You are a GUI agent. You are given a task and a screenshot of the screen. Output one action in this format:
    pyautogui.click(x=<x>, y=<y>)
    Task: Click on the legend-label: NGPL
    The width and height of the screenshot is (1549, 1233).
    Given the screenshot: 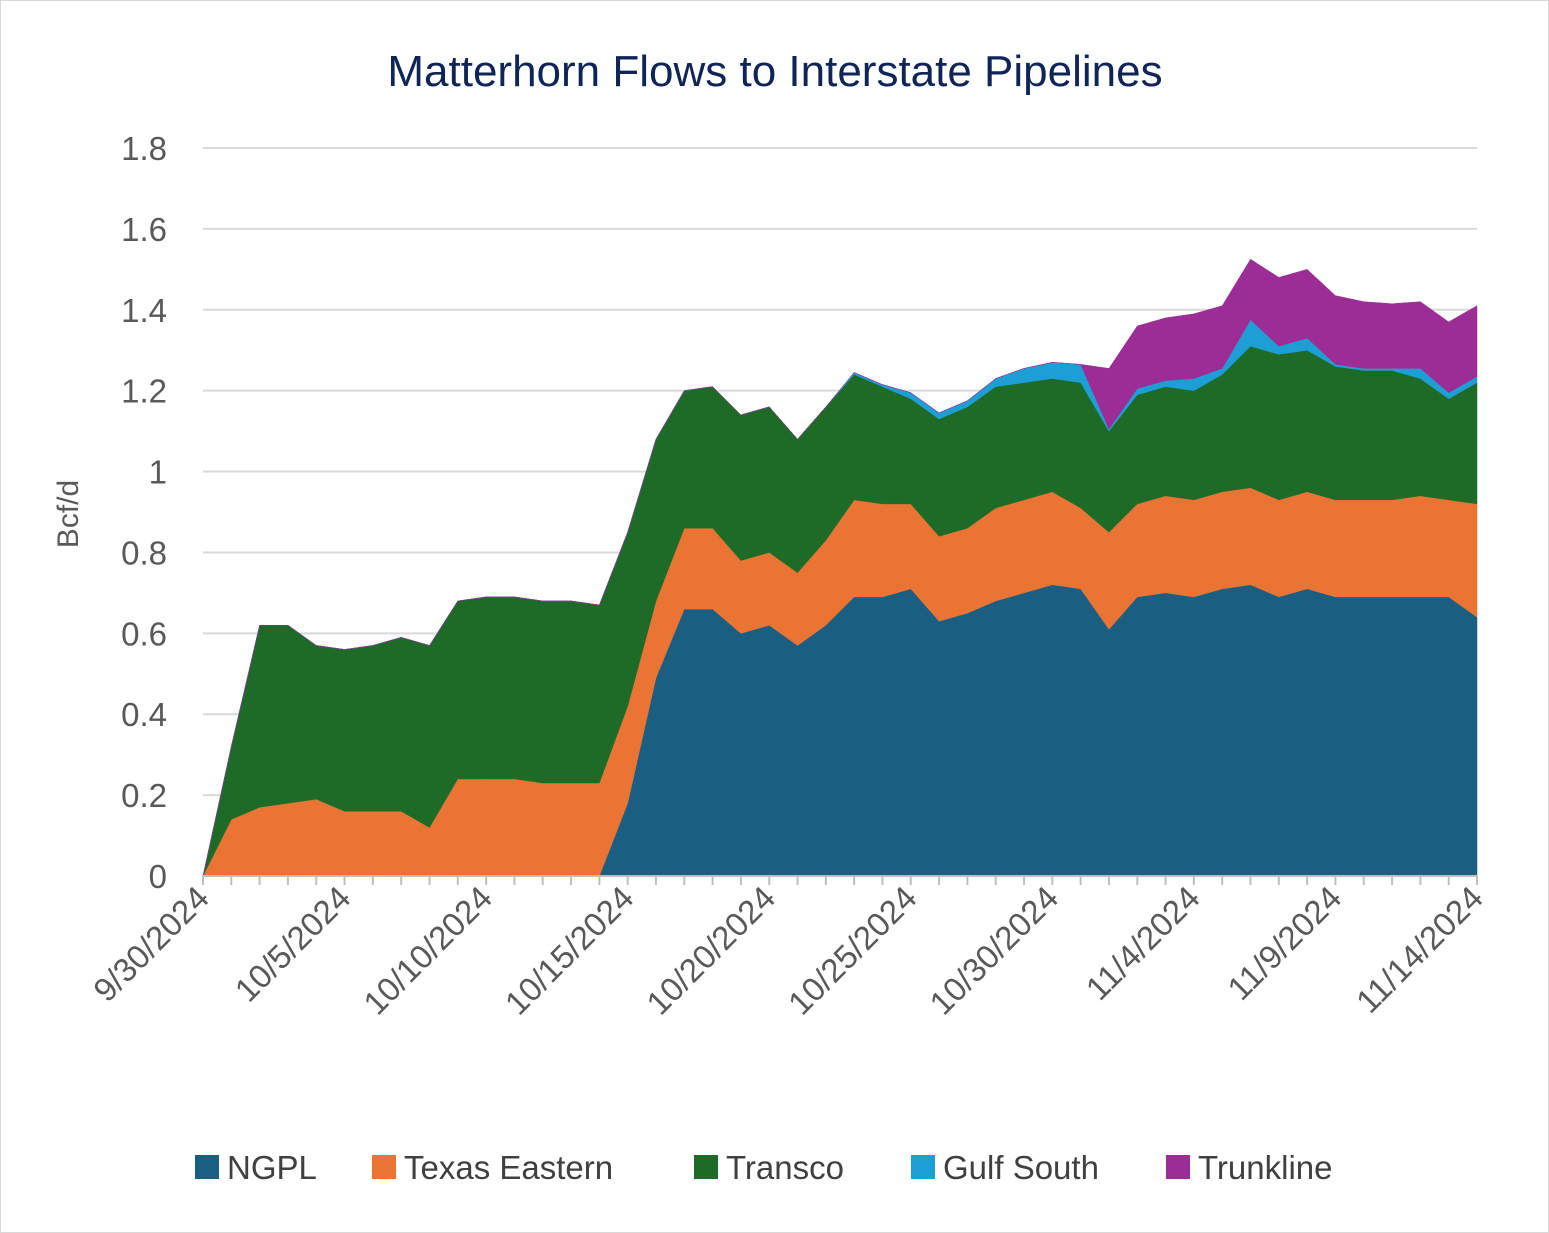 What is the action you would take?
    pyautogui.click(x=272, y=1167)
    